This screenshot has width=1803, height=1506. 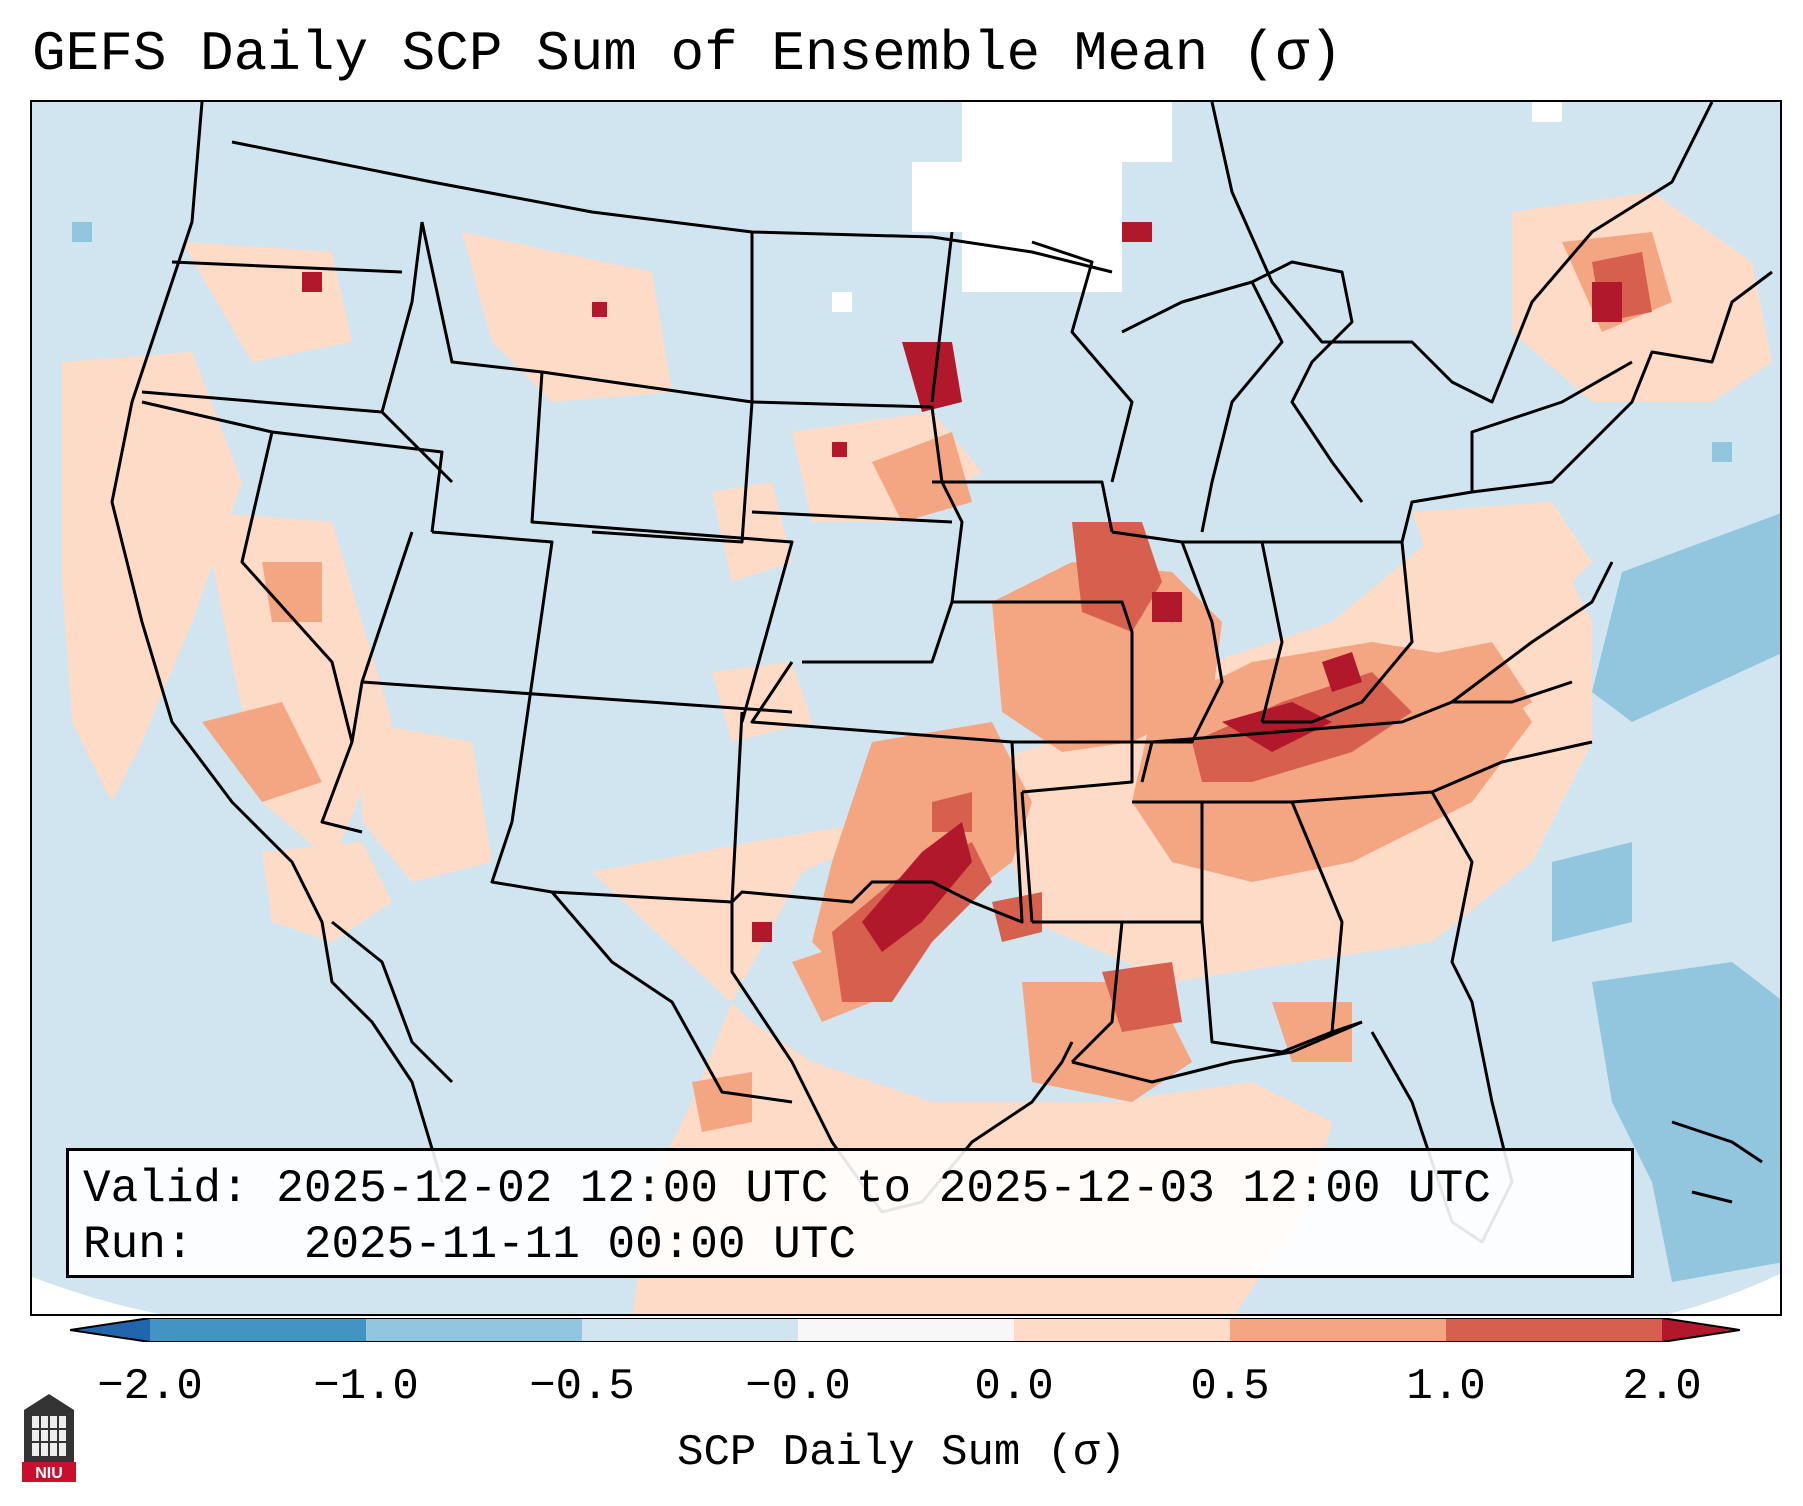 I want to click on valid-label: Valid:, so click(x=166, y=1189).